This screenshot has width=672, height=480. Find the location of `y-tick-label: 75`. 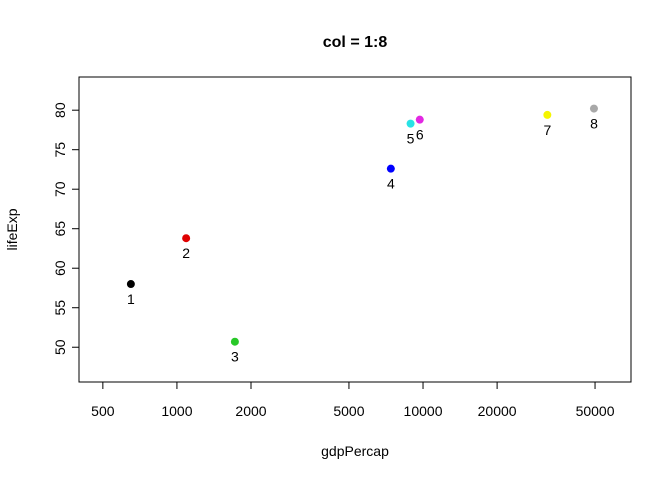

y-tick-label: 75 is located at coordinates (60, 150).